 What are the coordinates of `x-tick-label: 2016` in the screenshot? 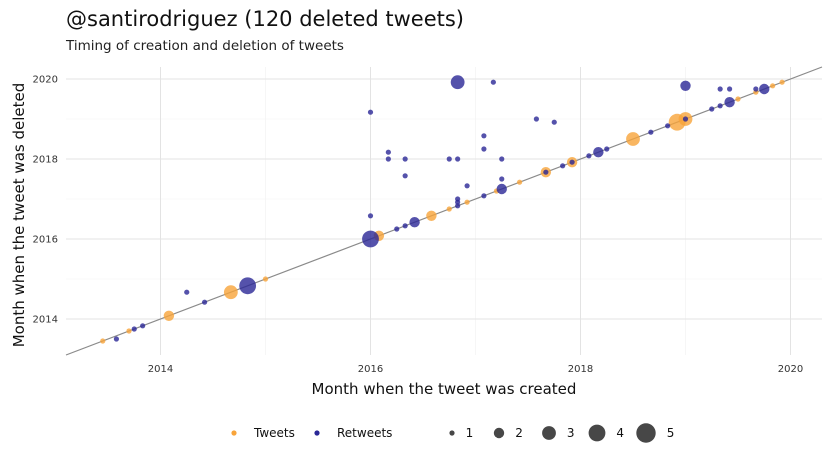 It's located at (370, 369).